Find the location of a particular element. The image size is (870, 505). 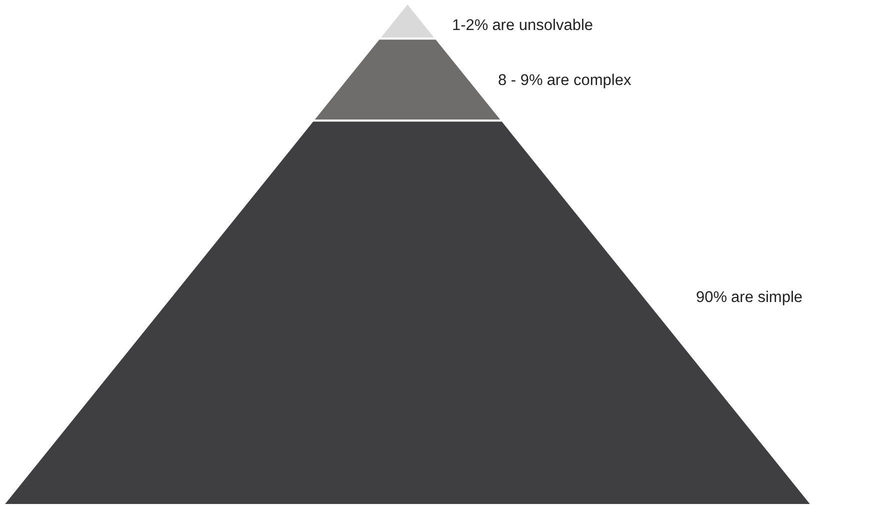

data-label: 1-2% is located at coordinates (470, 25).